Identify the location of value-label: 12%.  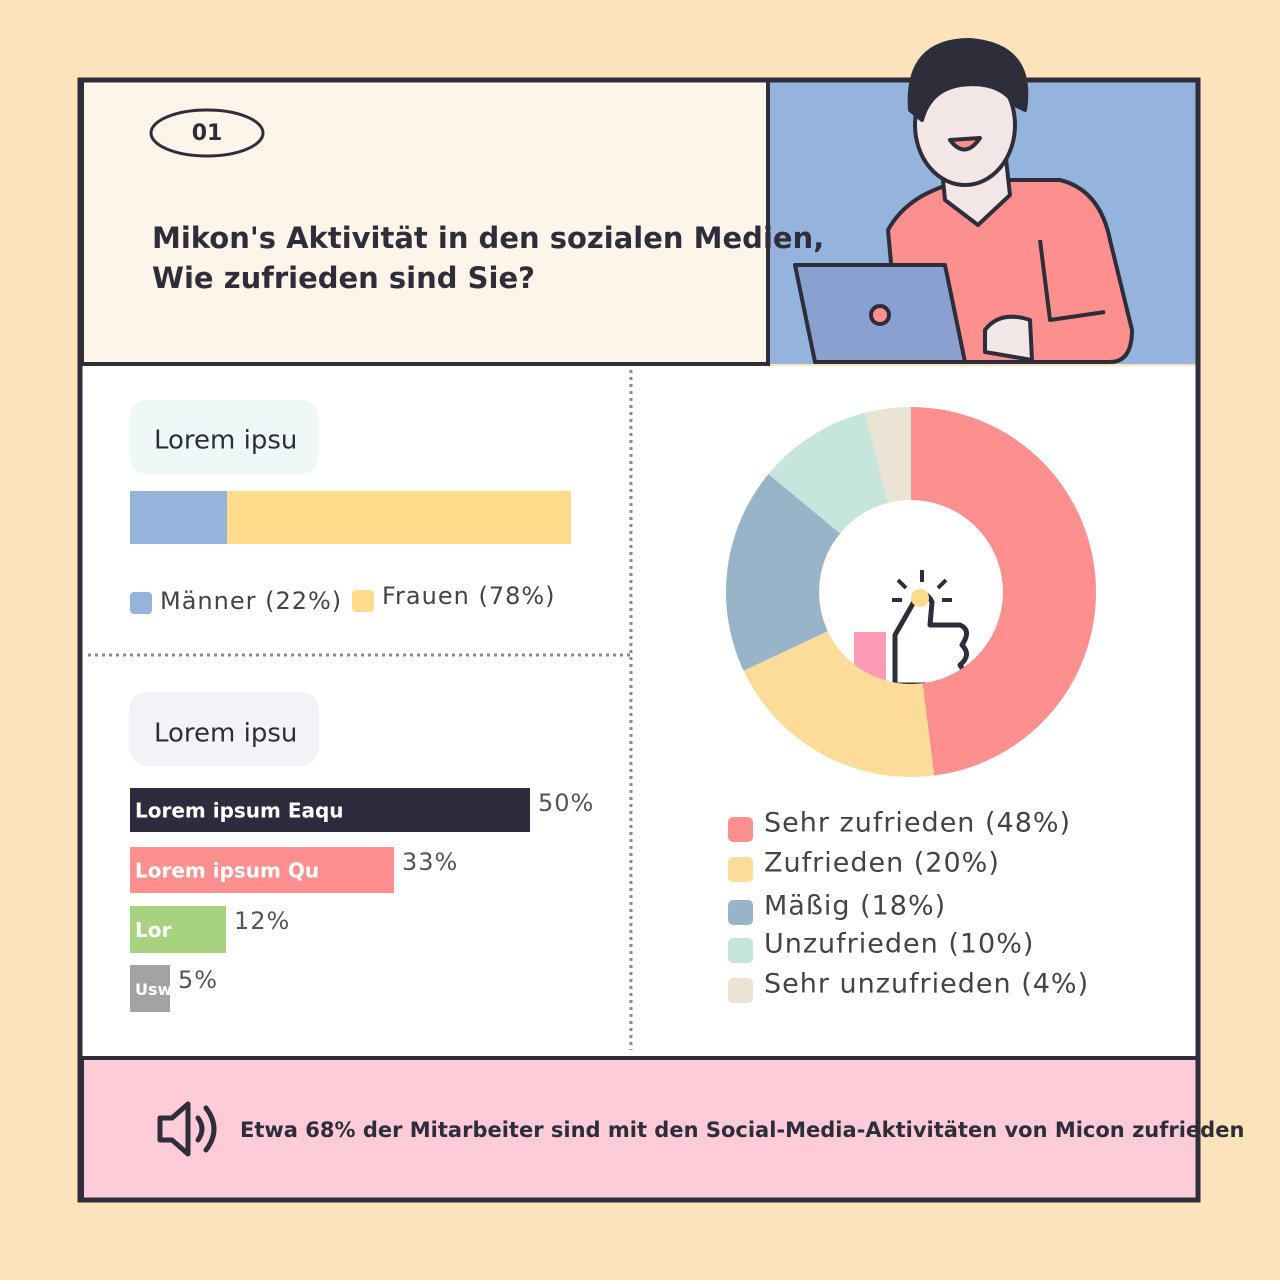
(262, 921).